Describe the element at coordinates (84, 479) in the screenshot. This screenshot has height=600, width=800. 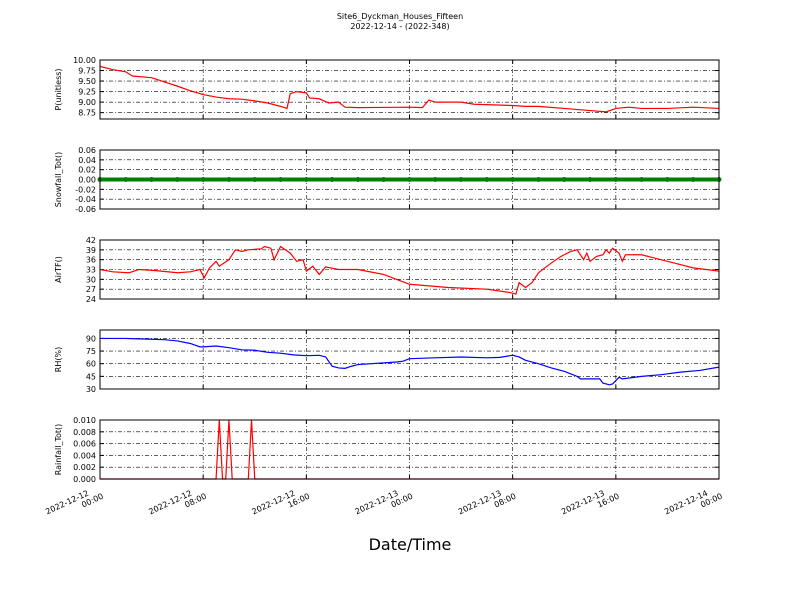
I see `y-tick-label: 0.000` at that location.